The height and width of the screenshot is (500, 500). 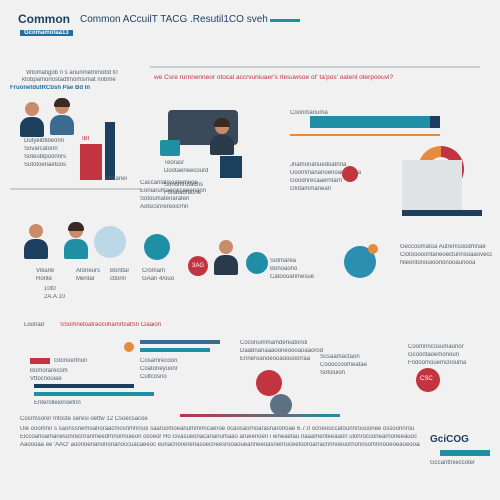 I want to click on section5-line: Vttocnouiae, so click(x=46, y=379).